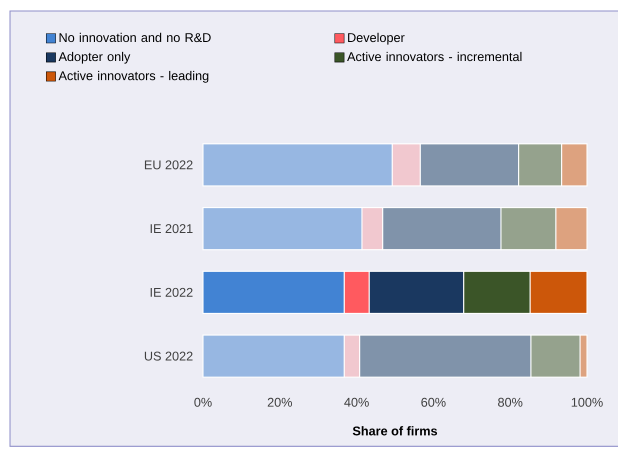 The height and width of the screenshot is (473, 618). I want to click on y-tick-label: IE 2022, so click(171, 292).